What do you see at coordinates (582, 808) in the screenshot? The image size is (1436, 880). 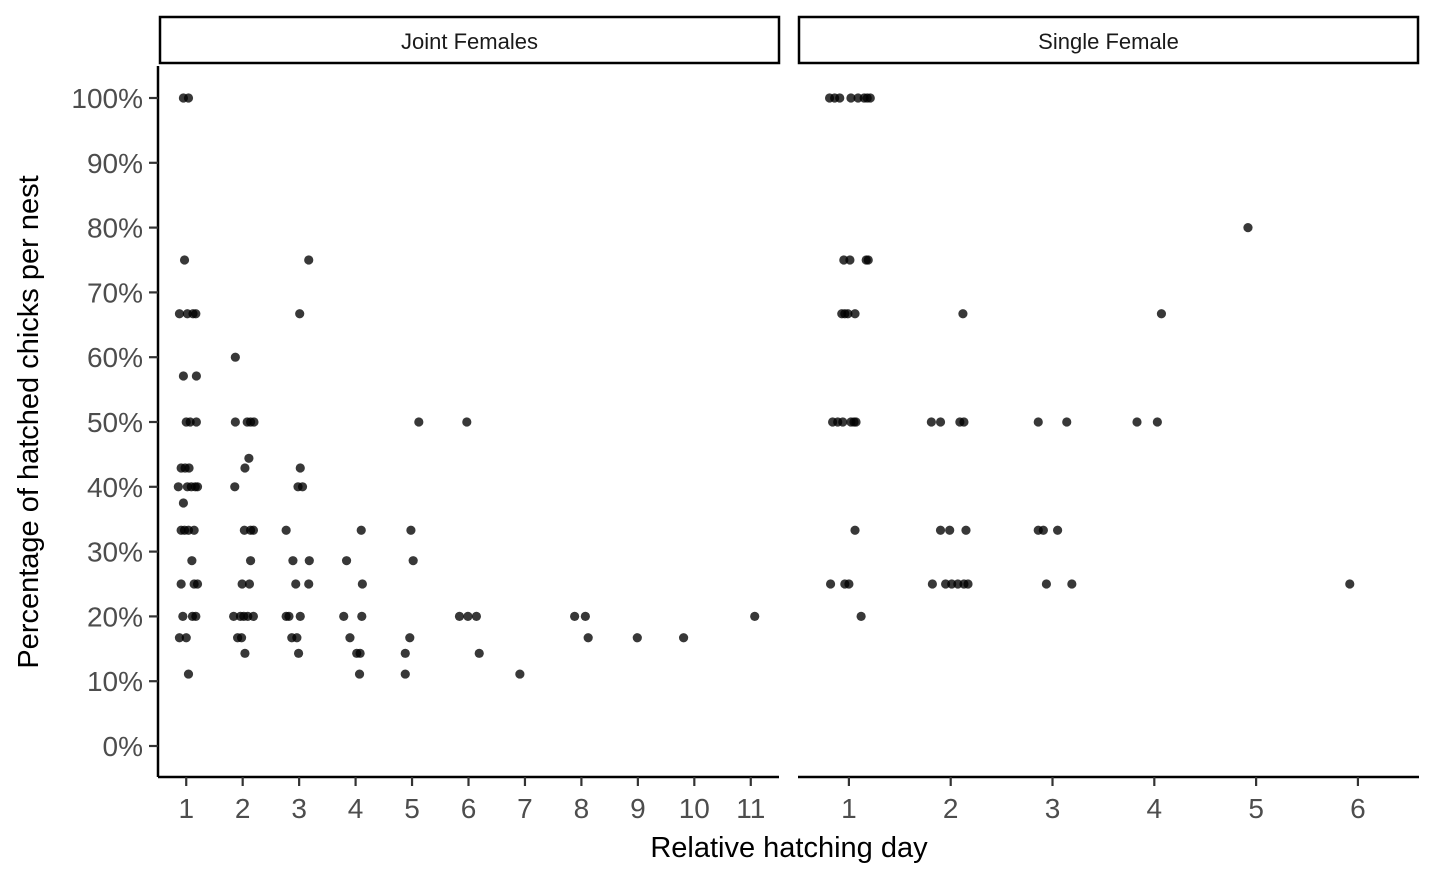 I see `x-tick-label: 8` at bounding box center [582, 808].